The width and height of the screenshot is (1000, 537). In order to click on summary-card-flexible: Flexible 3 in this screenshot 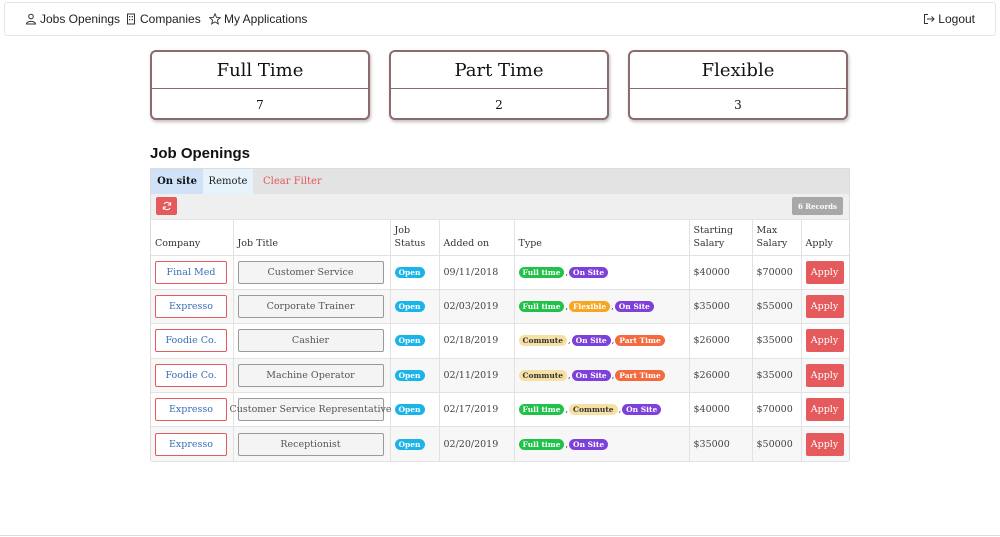, I will do `click(738, 85)`.